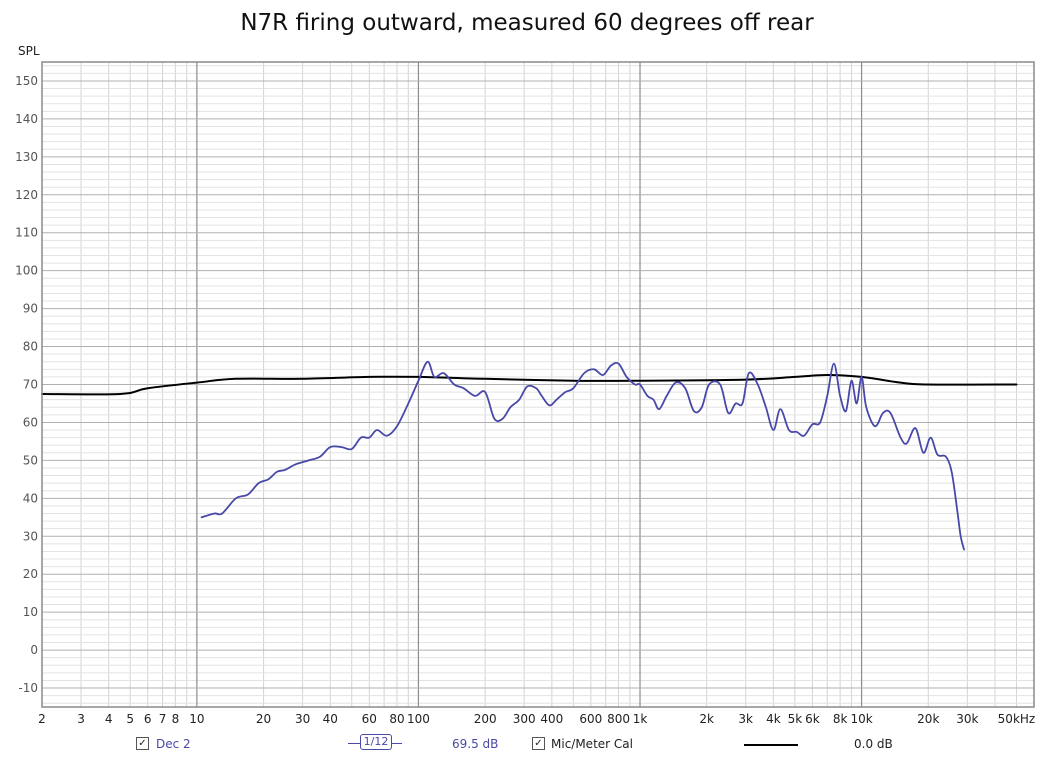  Describe the element at coordinates (330, 719) in the screenshot. I see `x-tick-label: 40` at that location.